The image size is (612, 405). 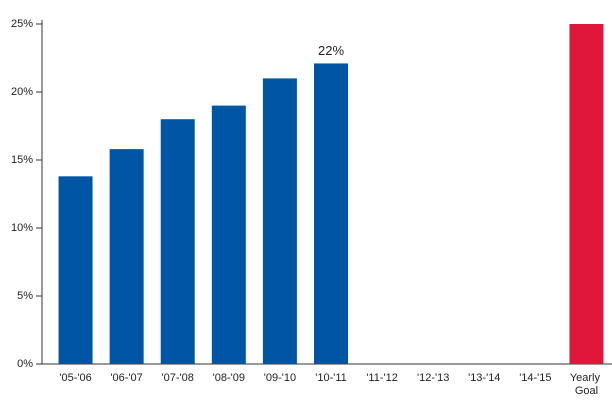 I want to click on x-tick-label: Yearly Goal, so click(x=586, y=384).